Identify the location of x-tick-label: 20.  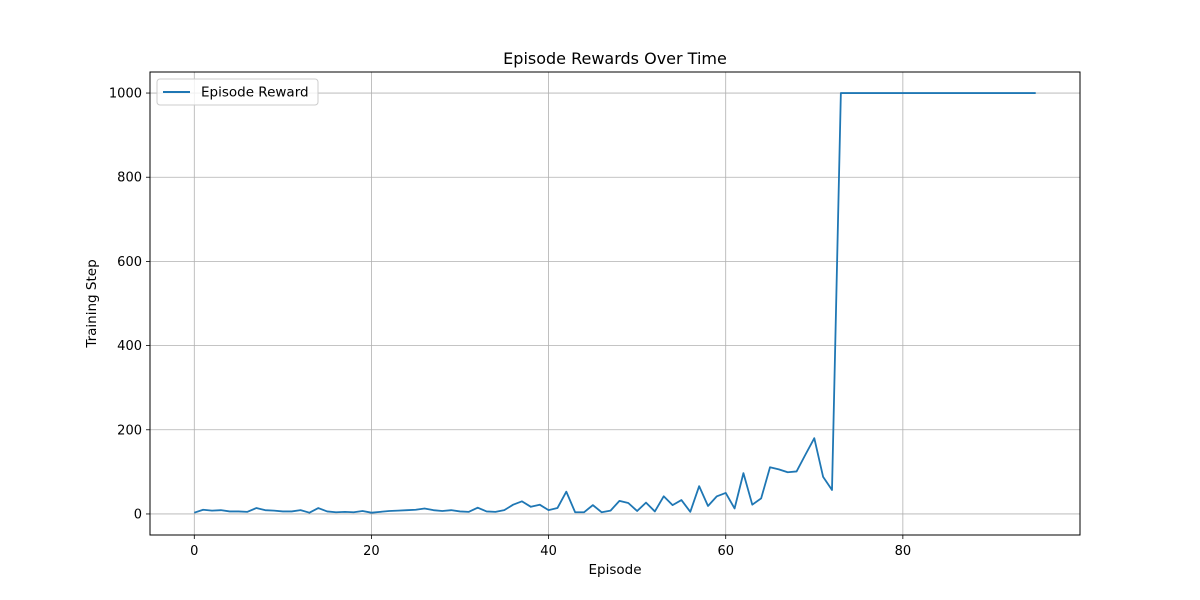
(371, 551).